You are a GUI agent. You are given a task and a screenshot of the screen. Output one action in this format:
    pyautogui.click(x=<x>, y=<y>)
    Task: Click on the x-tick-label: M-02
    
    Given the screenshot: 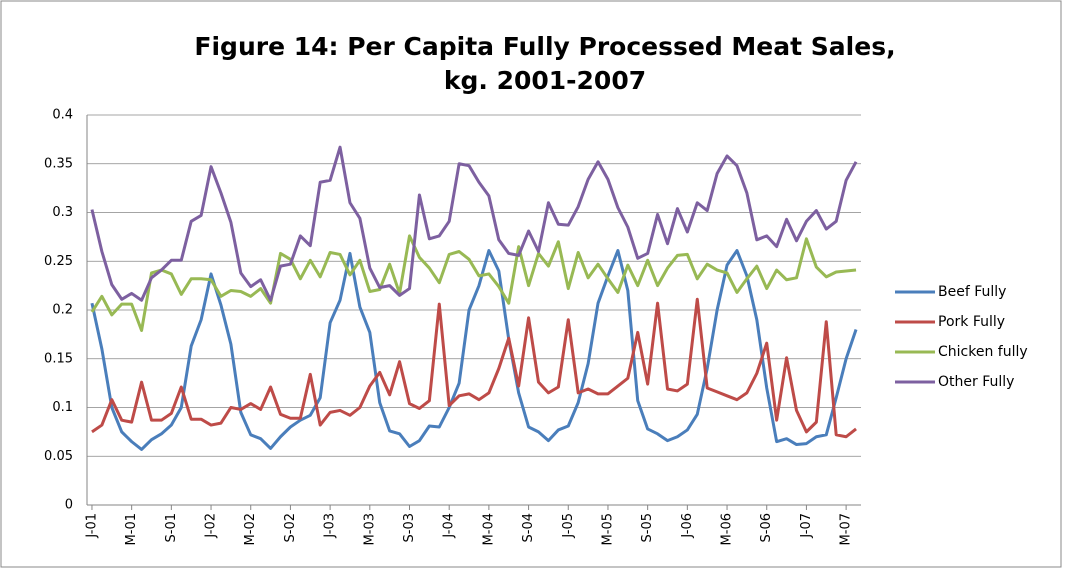 What is the action you would take?
    pyautogui.click(x=250, y=529)
    